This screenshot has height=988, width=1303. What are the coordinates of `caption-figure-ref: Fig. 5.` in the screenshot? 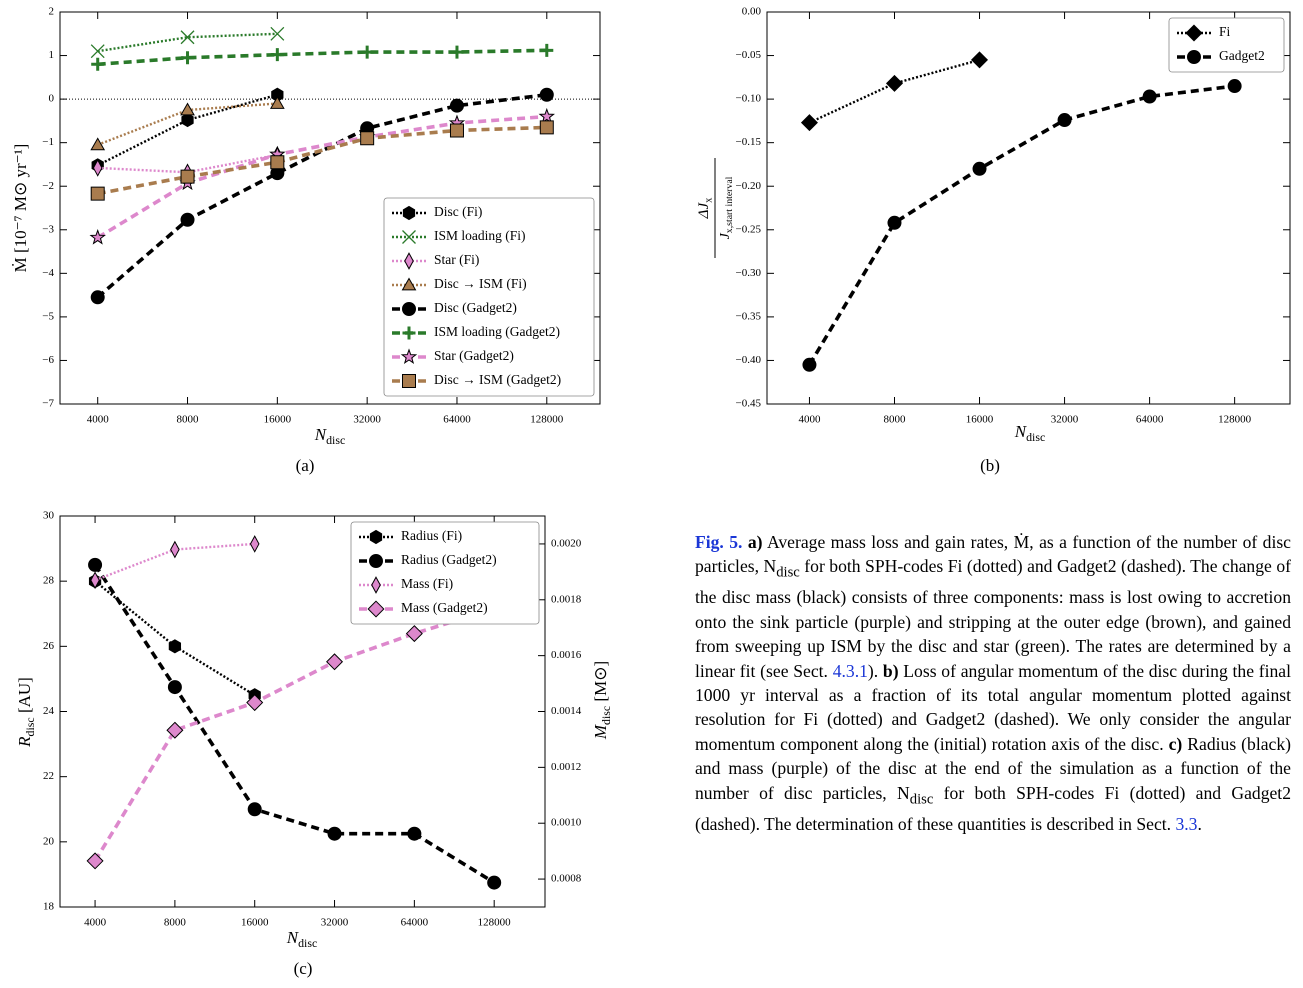 It's located at (719, 542).